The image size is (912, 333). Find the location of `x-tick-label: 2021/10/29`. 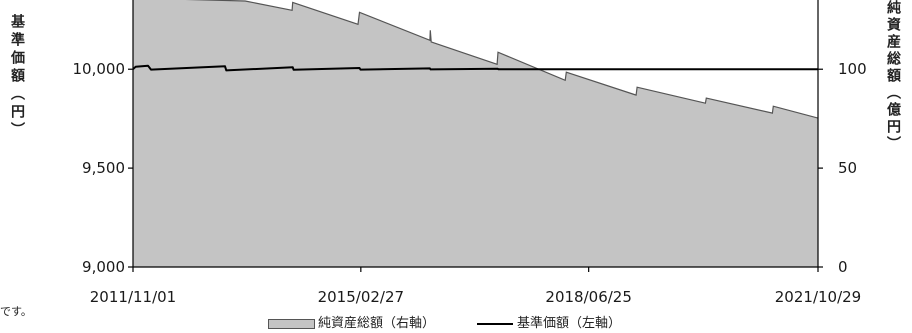

x-tick-label: 2021/10/29 is located at coordinates (818, 297).